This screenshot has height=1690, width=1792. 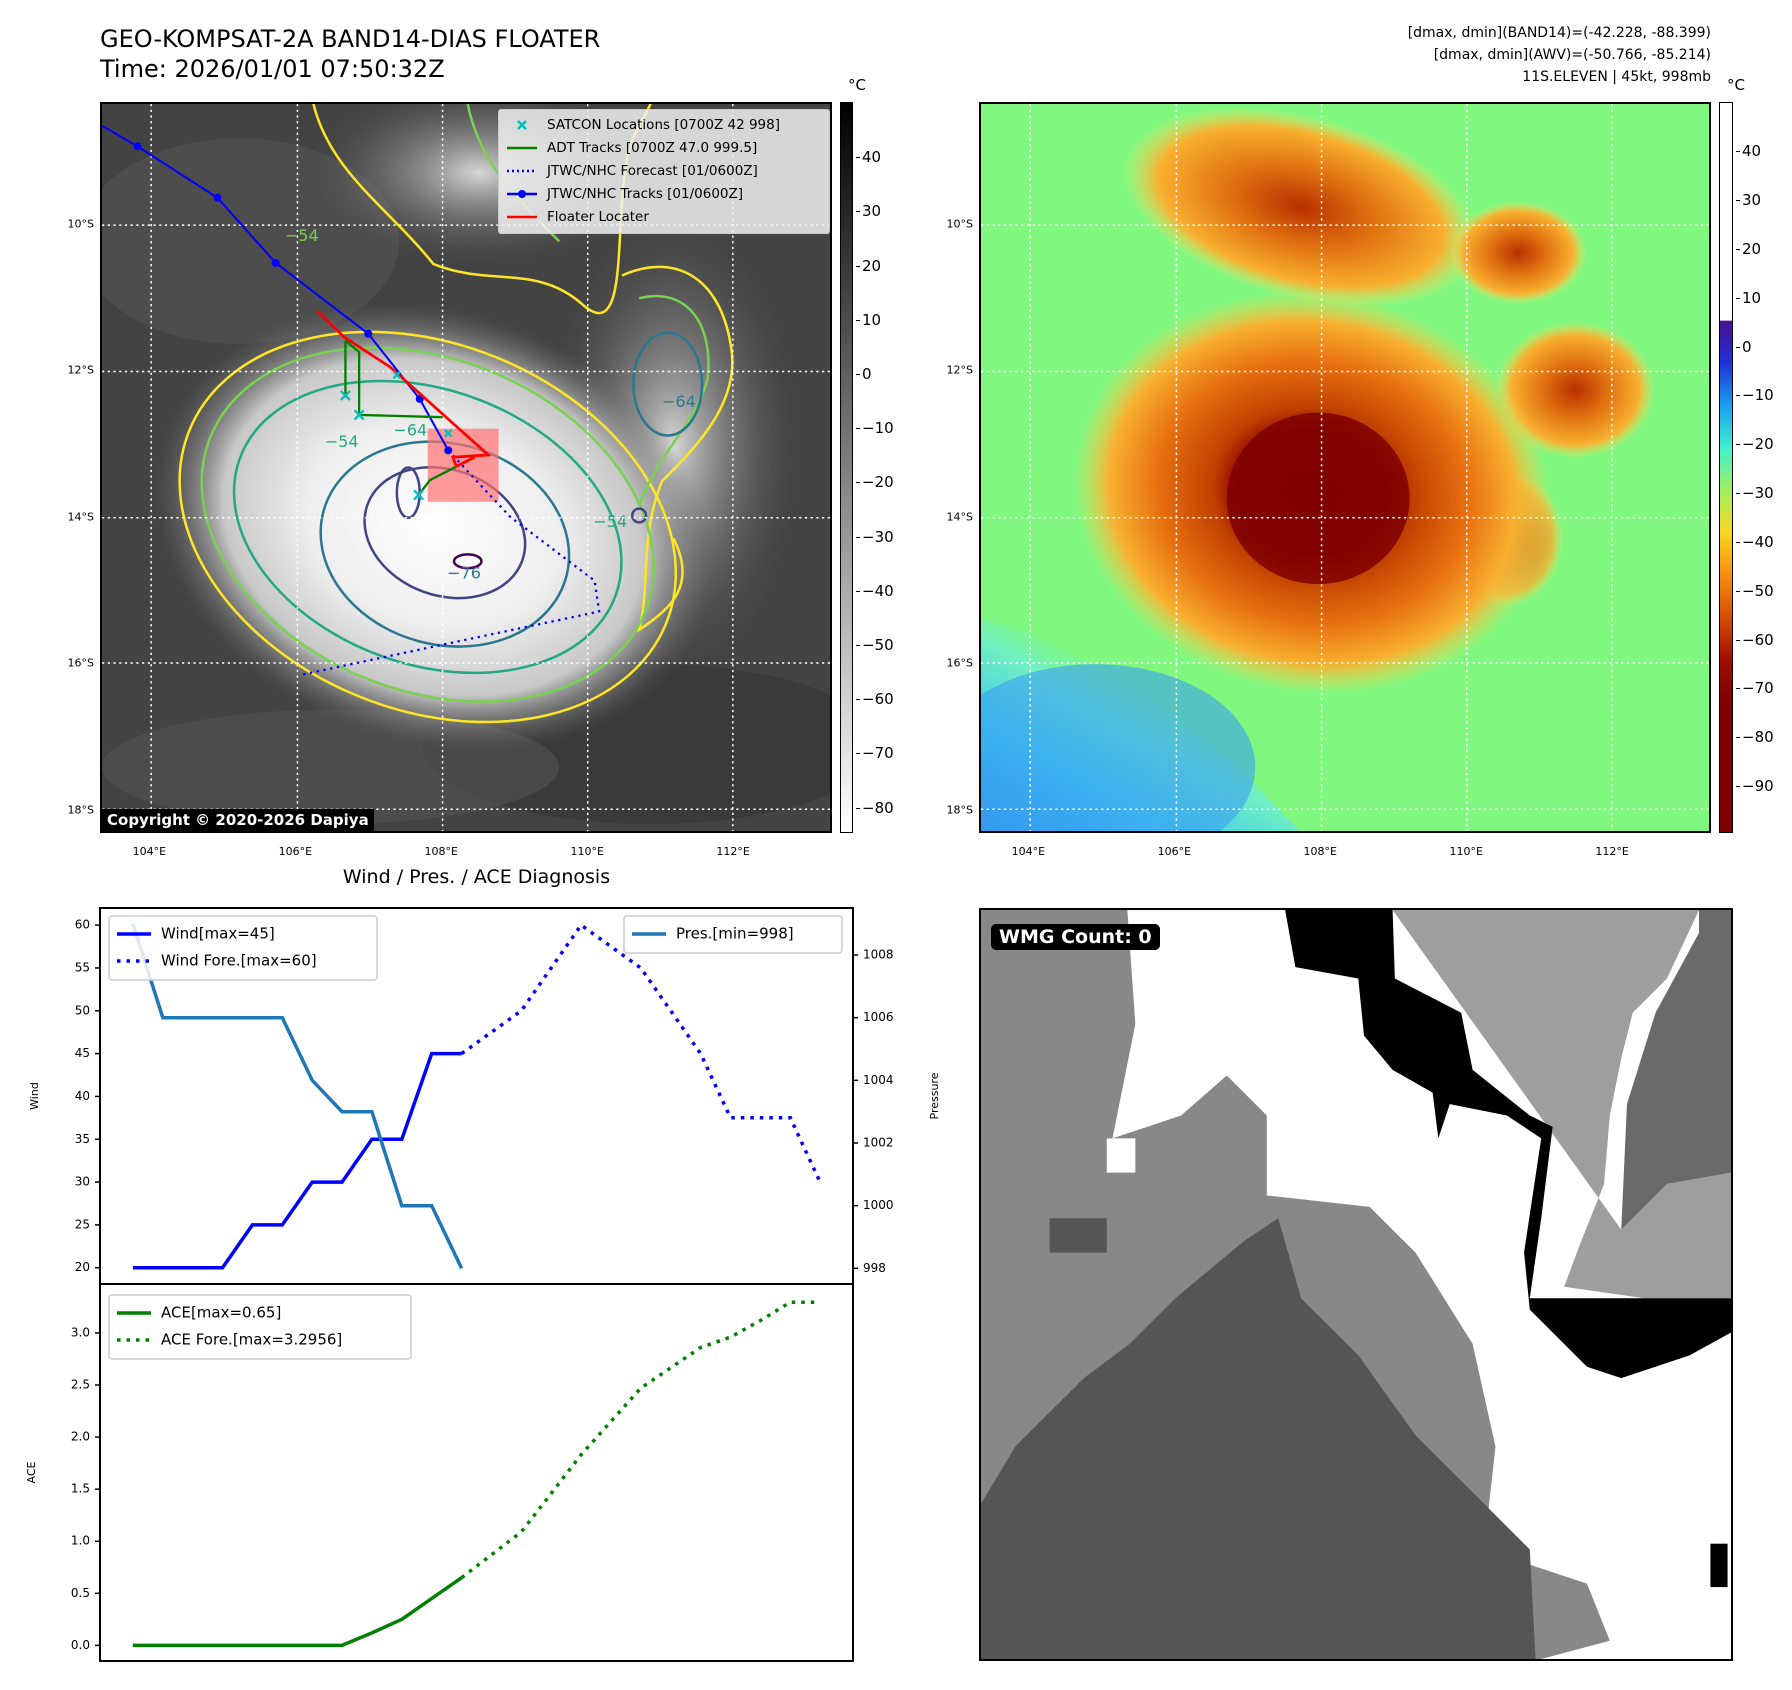 I want to click on ace-tick-label: 0.0, so click(x=80, y=1645).